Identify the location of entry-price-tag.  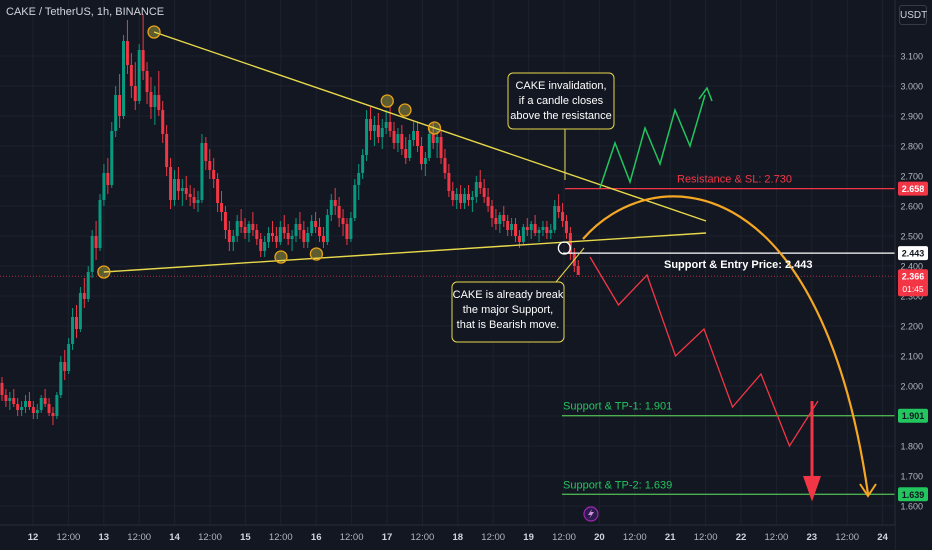
(913, 253).